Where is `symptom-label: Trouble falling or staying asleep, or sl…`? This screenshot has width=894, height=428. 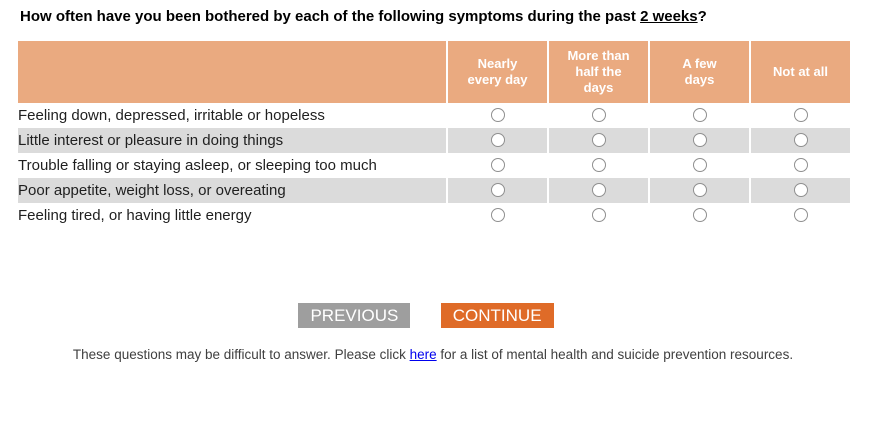 symptom-label: Trouble falling or staying asleep, or sl… is located at coordinates (197, 165).